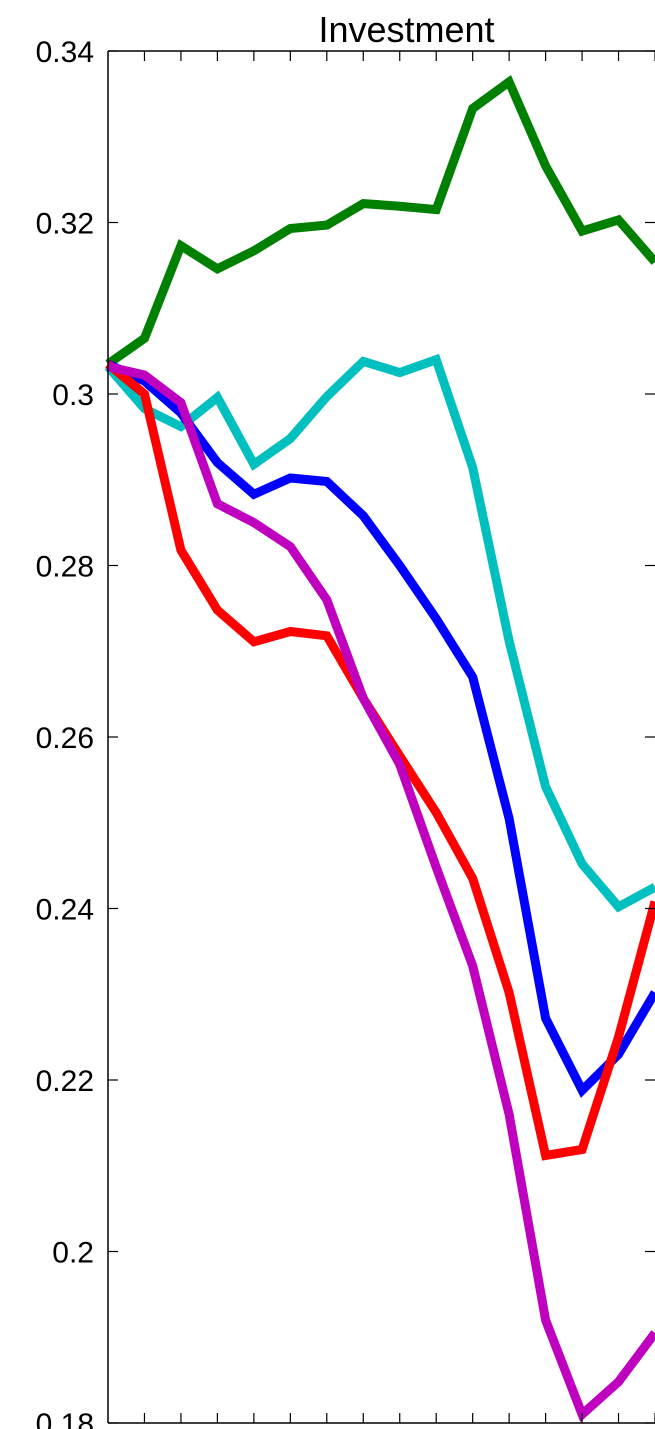 The width and height of the screenshot is (655, 1429). I want to click on y-tick-labels: 0.18 0.2 0.22 0.24 0.26 0.28 0.3 0.32 0.34, so click(65, 732).